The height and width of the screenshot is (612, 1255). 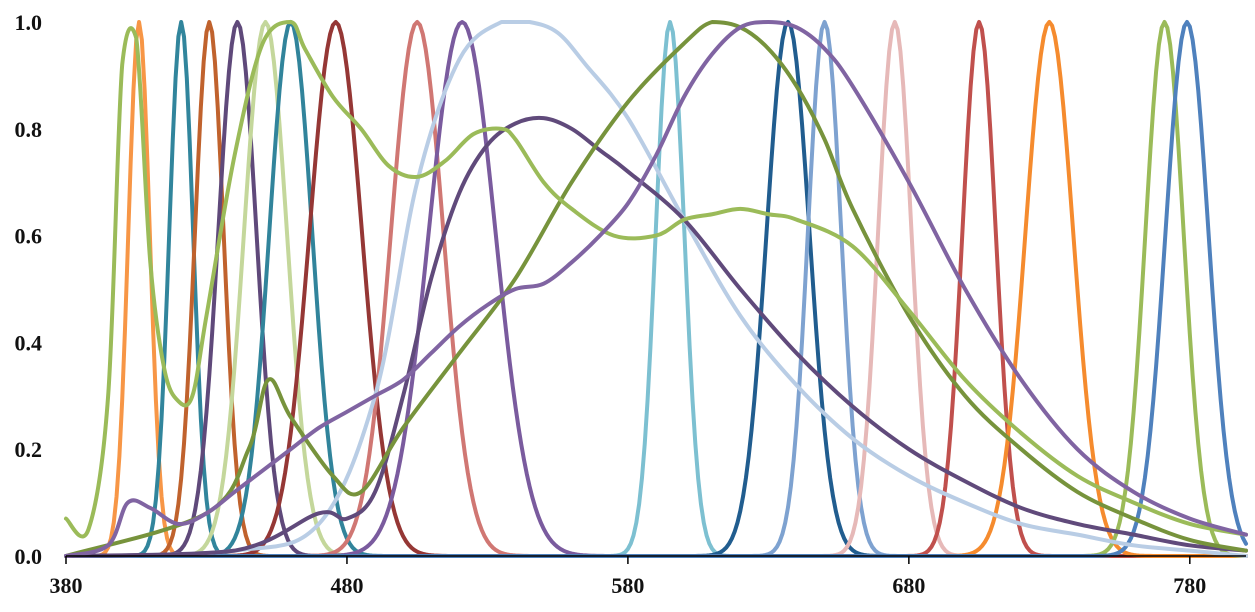 I want to click on y-tick-label: 1.0, so click(x=29, y=22).